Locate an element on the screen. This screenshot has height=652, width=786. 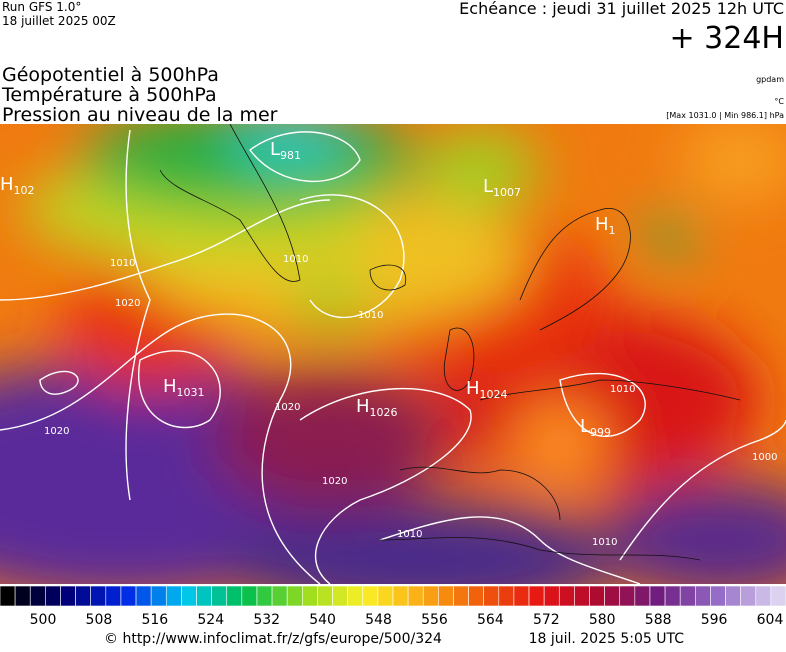
run-date: 18 juillet 2025 00Z is located at coordinates (59, 21).